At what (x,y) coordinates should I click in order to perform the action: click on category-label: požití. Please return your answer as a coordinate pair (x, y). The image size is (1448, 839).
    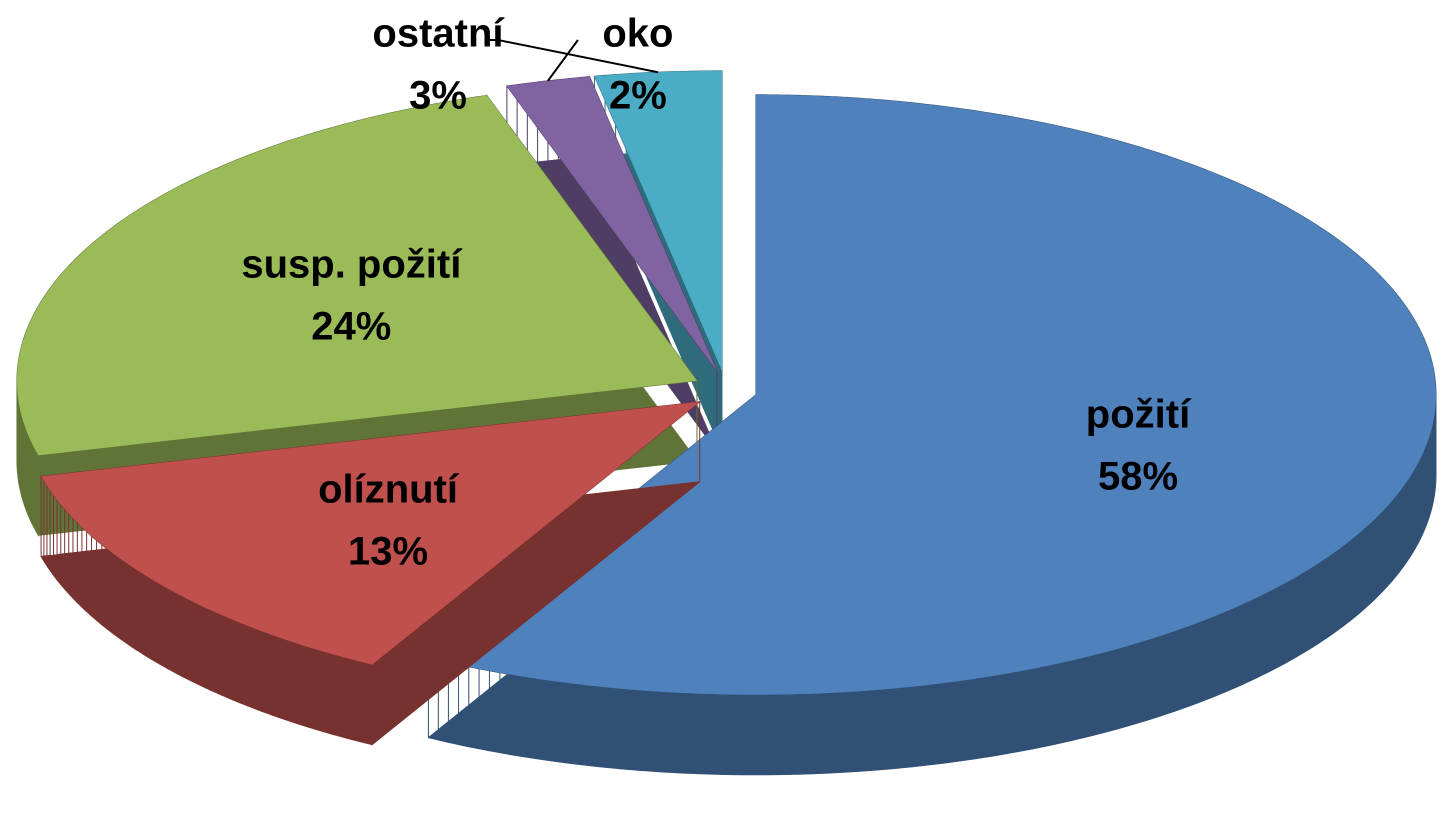
    Looking at the image, I should click on (1139, 415).